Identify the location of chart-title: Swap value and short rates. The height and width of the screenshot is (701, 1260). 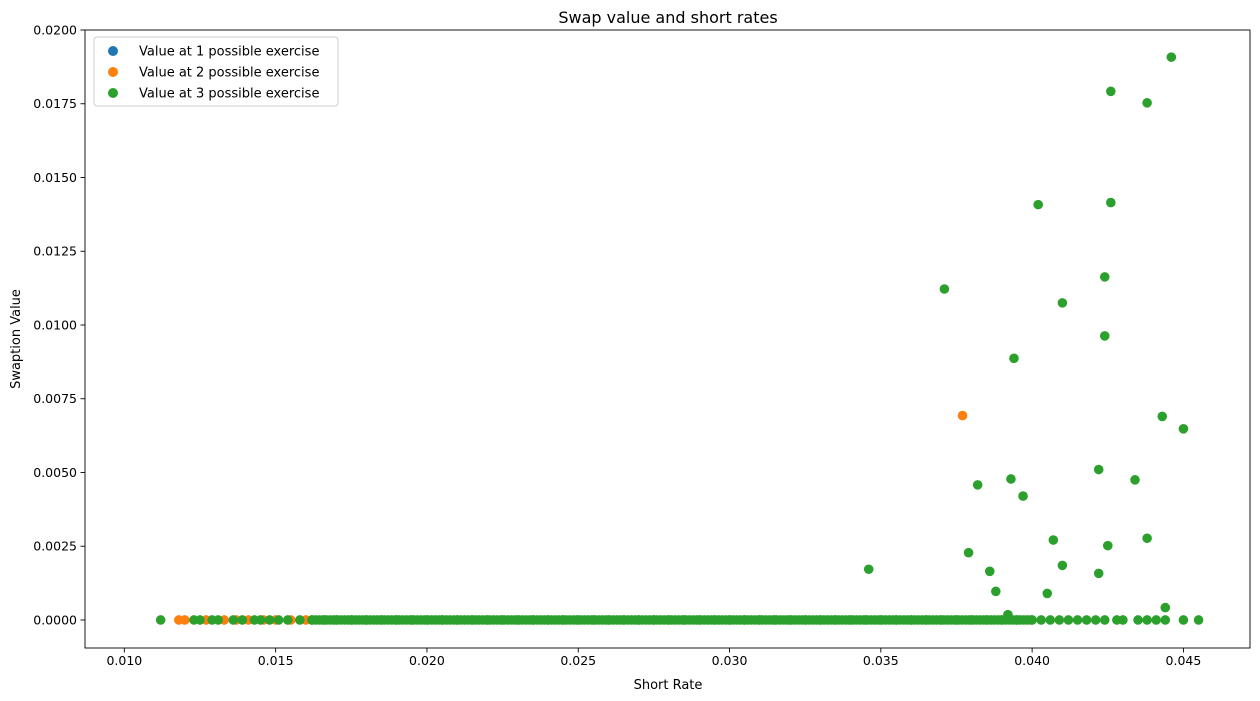
(667, 17).